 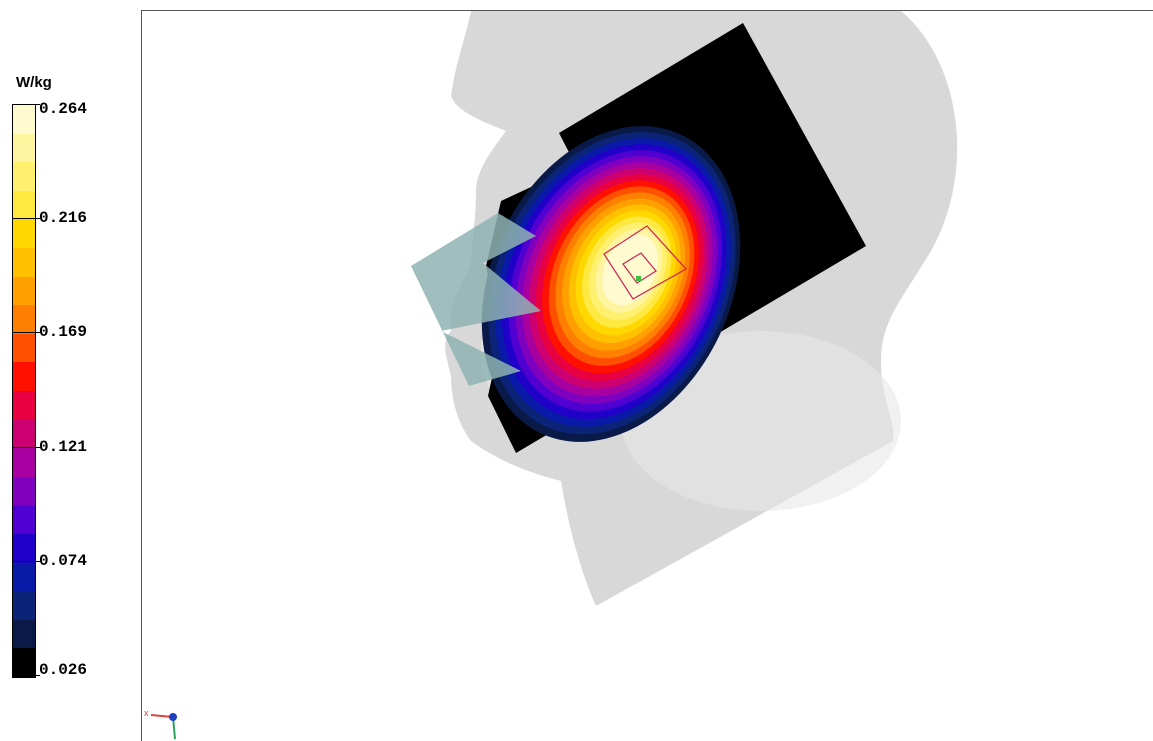 What do you see at coordinates (146, 713) in the screenshot?
I see `axis-x-label: x` at bounding box center [146, 713].